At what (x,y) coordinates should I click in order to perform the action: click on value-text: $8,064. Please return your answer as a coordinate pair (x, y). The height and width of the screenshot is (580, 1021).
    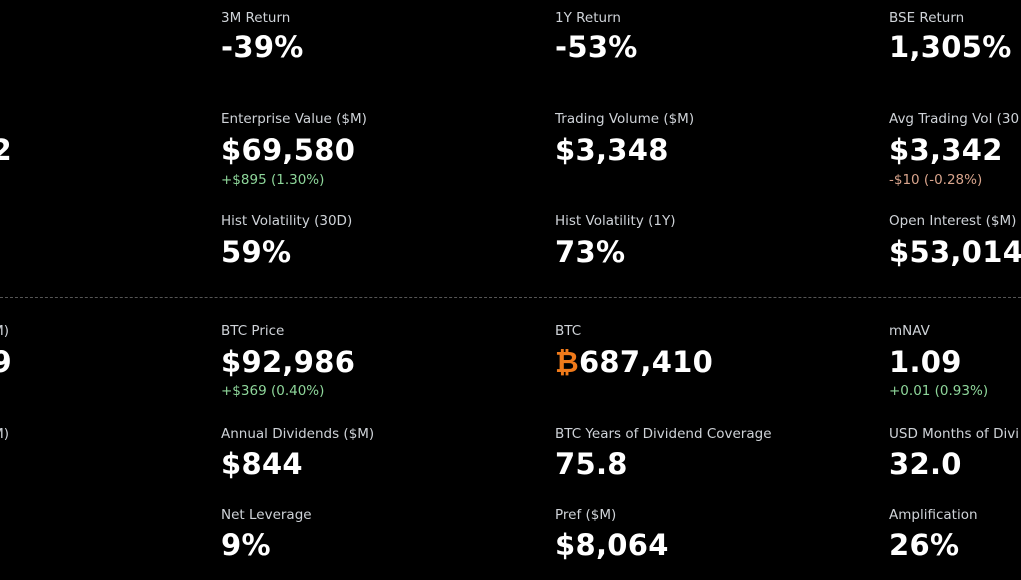
    Looking at the image, I should click on (612, 545).